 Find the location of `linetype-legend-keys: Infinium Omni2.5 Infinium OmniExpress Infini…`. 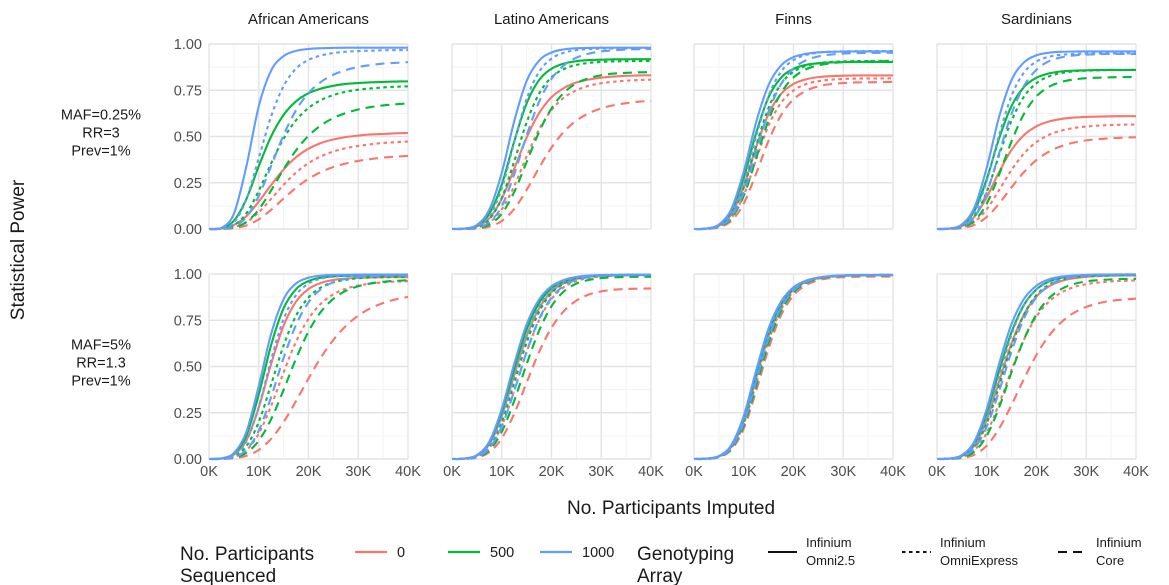

linetype-legend-keys: Infinium Omni2.5 Infinium OmniExpress Infini… is located at coordinates (955, 551).